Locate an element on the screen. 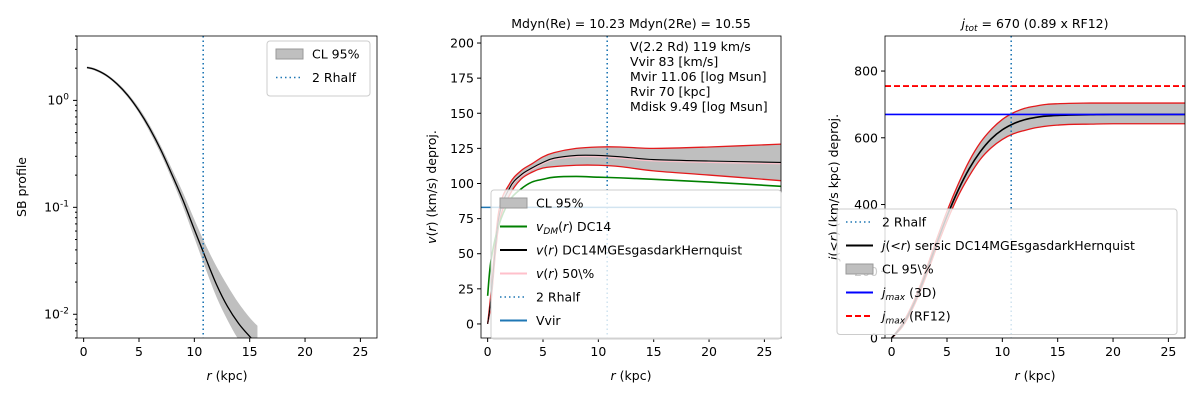 Image resolution: width=1200 pixels, height=404 pixels. plot-area is located at coordinates (172, 187).